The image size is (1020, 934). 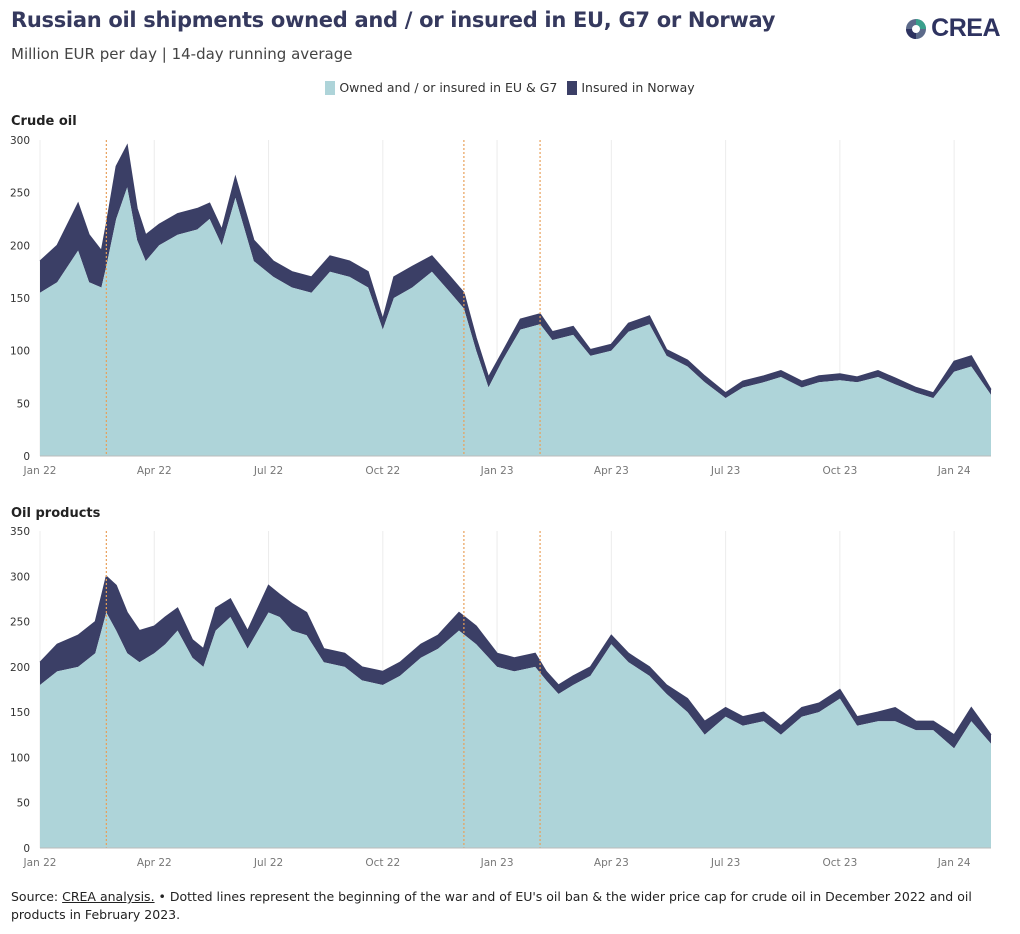 What do you see at coordinates (954, 863) in the screenshot?
I see `x-tick-label: Jan 24` at bounding box center [954, 863].